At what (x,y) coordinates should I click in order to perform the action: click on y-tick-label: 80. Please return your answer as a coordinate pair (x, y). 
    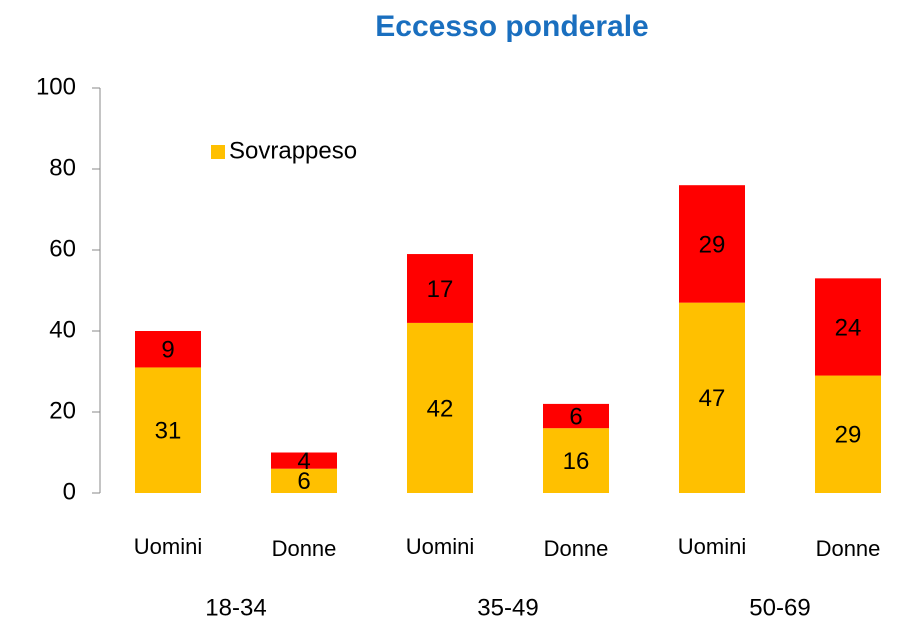
    Looking at the image, I should click on (62, 167).